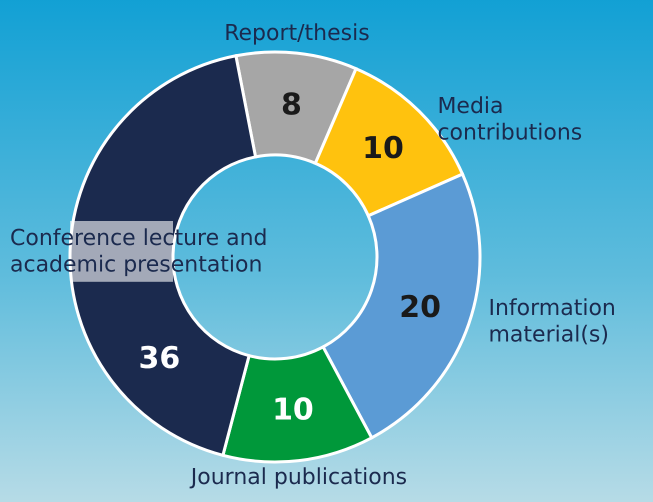 The width and height of the screenshot is (653, 502). Describe the element at coordinates (159, 358) in the screenshot. I see `data-label: 36` at that location.